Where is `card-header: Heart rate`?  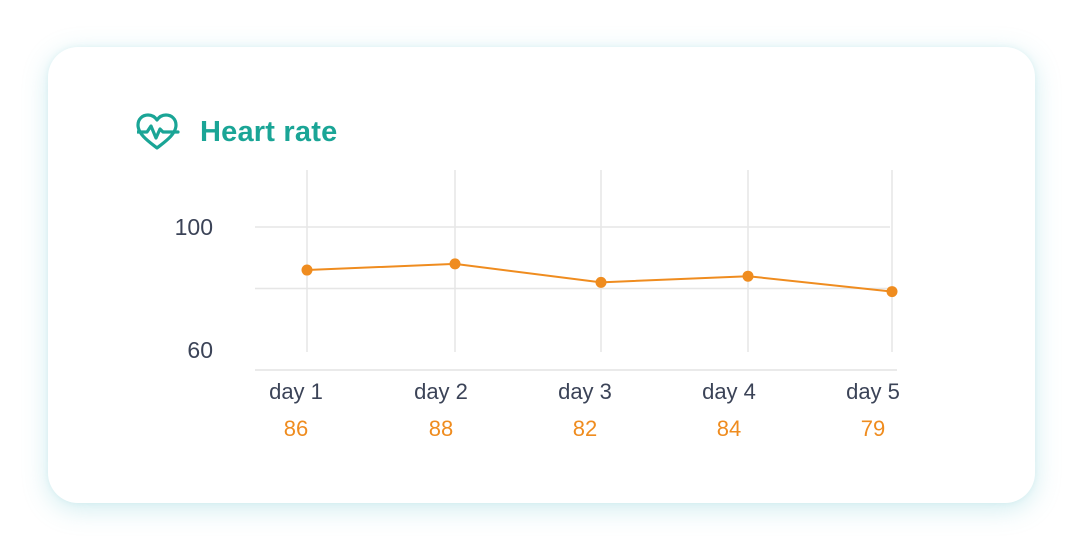 card-header: Heart rate is located at coordinates (235, 132).